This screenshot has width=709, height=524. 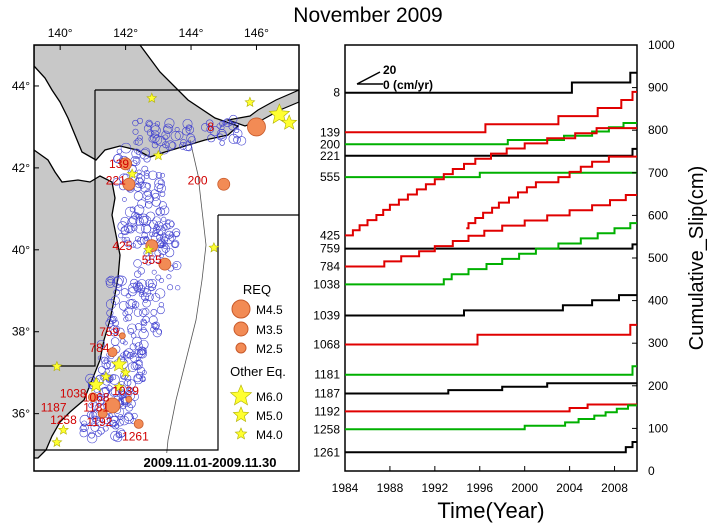 What do you see at coordinates (122, 246) in the screenshot?
I see `repeater-id-label: 425` at bounding box center [122, 246].